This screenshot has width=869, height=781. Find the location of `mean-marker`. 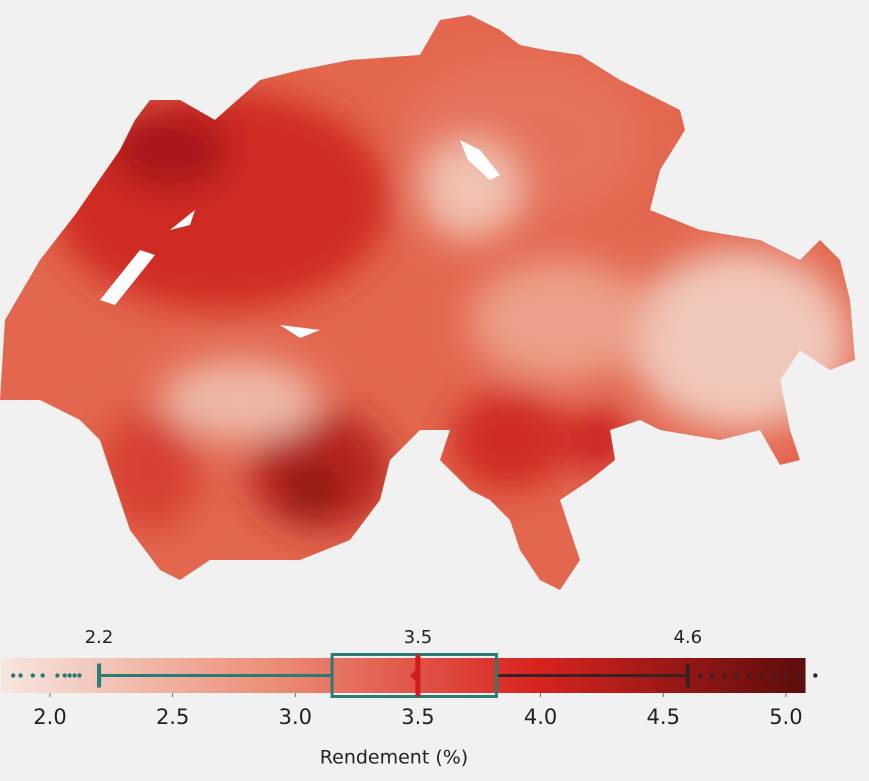

mean-marker is located at coordinates (413, 675).